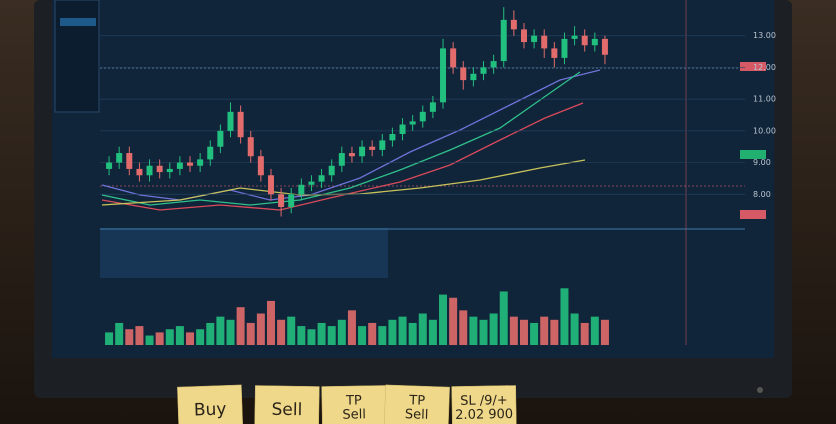  What do you see at coordinates (484, 415) in the screenshot?
I see `note-text: 2.02 900` at bounding box center [484, 415].